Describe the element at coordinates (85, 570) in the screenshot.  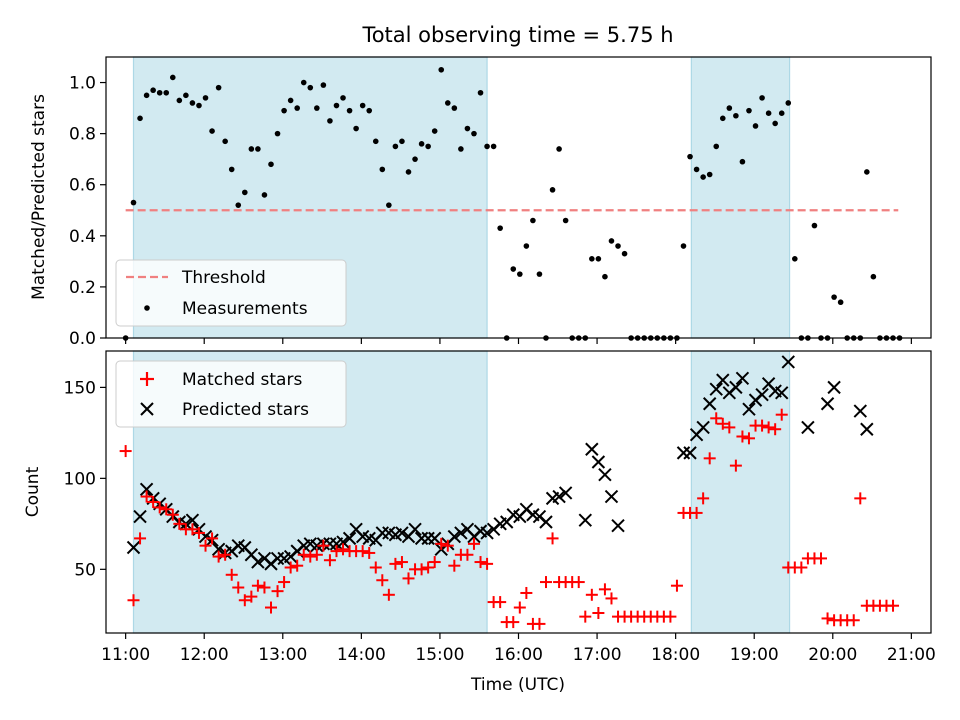
I see `y-tick-label: 50` at that location.